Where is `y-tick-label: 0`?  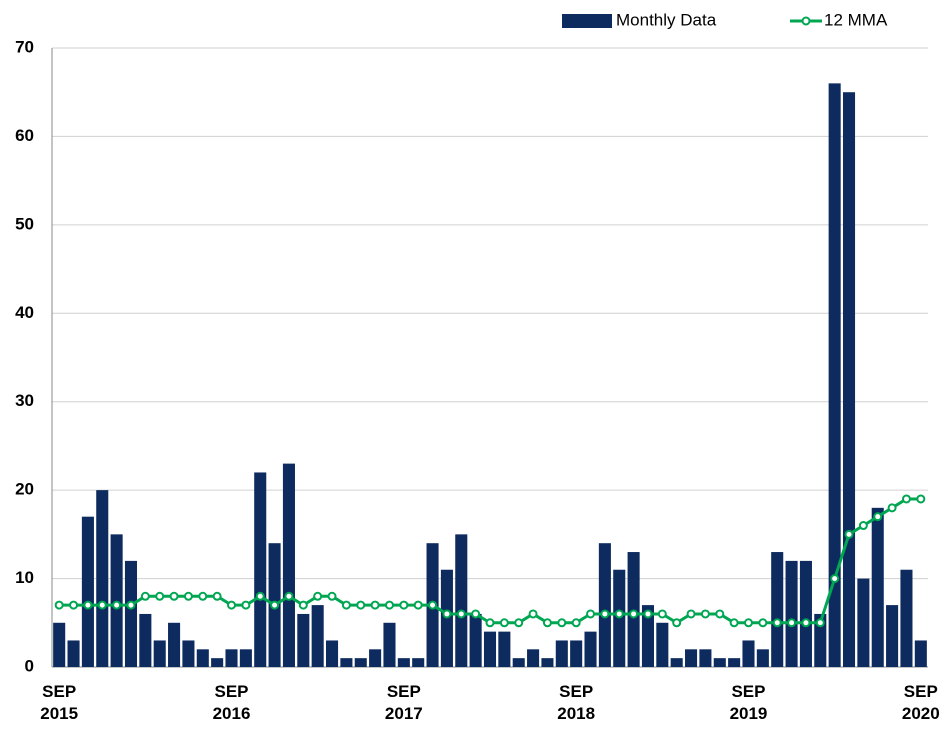
y-tick-label: 0 is located at coordinates (29, 665).